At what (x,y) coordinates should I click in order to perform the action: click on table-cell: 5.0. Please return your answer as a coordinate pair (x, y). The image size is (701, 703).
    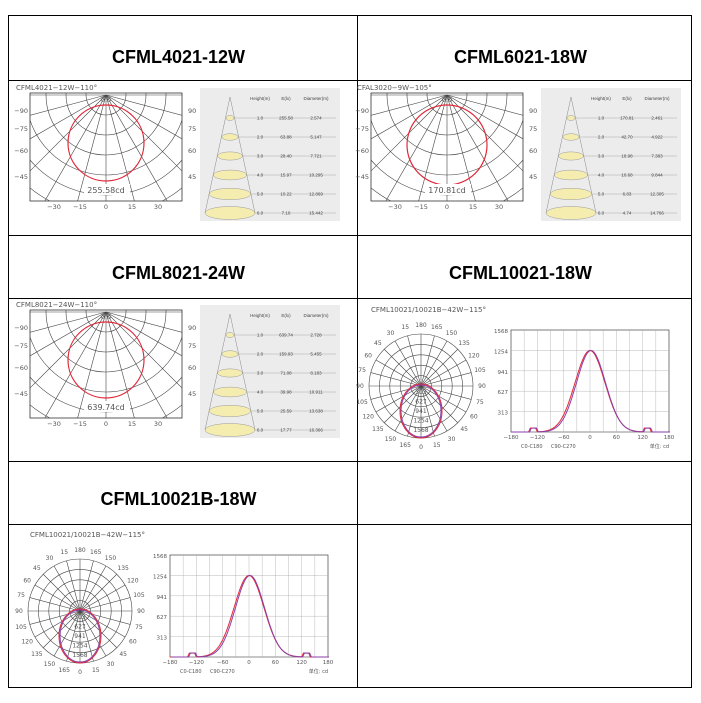
    Looking at the image, I should click on (601, 194).